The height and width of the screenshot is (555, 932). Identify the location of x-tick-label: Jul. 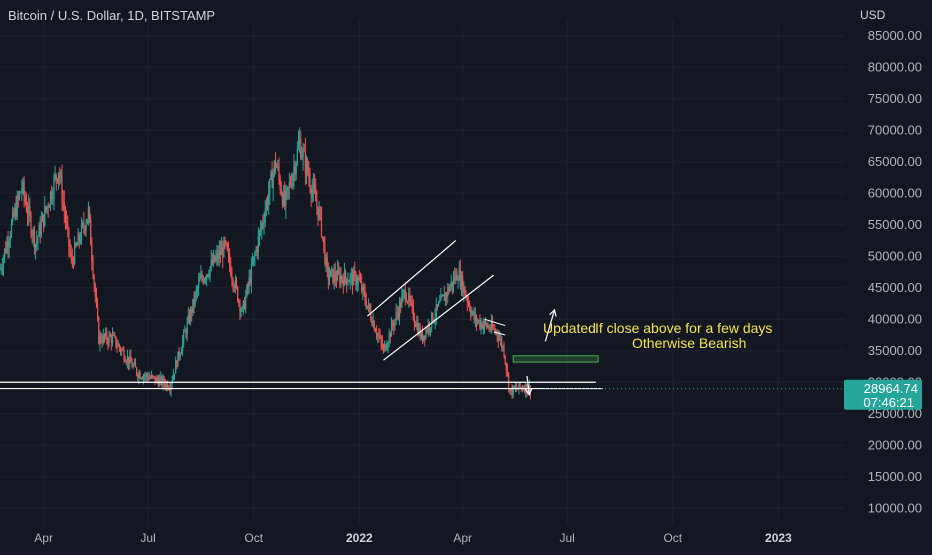
(147, 538).